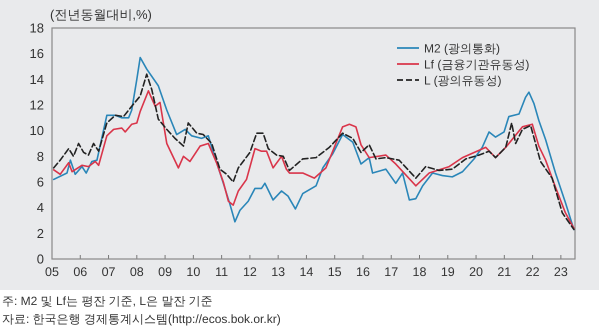  I want to click on y-tick-label: 0, so click(40, 259).